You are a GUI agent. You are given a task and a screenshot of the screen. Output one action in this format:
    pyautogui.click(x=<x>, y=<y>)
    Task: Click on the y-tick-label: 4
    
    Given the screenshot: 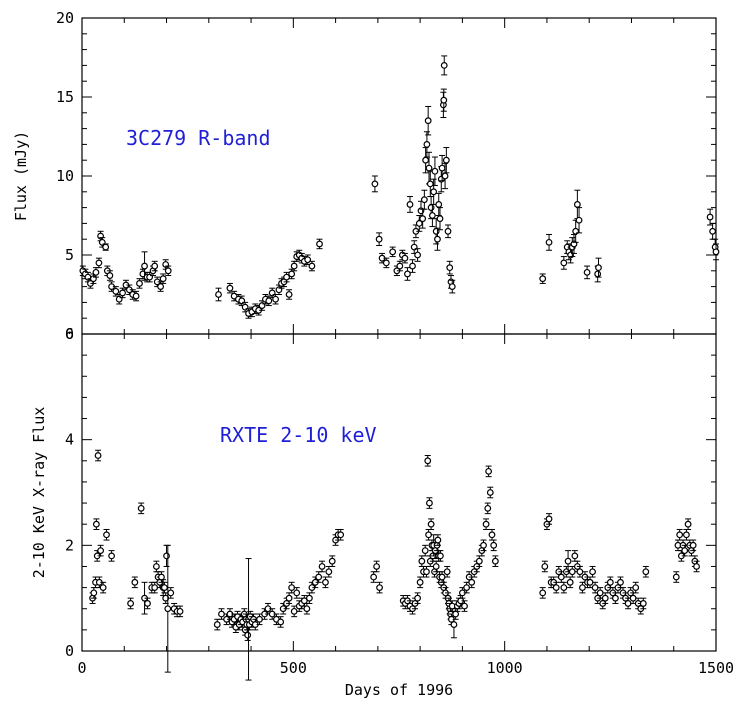 What is the action you would take?
    pyautogui.click(x=69, y=440)
    